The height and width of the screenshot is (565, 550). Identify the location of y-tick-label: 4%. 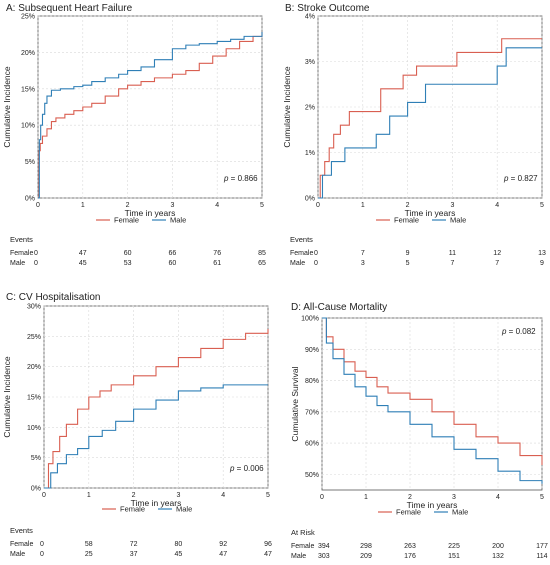
(310, 17).